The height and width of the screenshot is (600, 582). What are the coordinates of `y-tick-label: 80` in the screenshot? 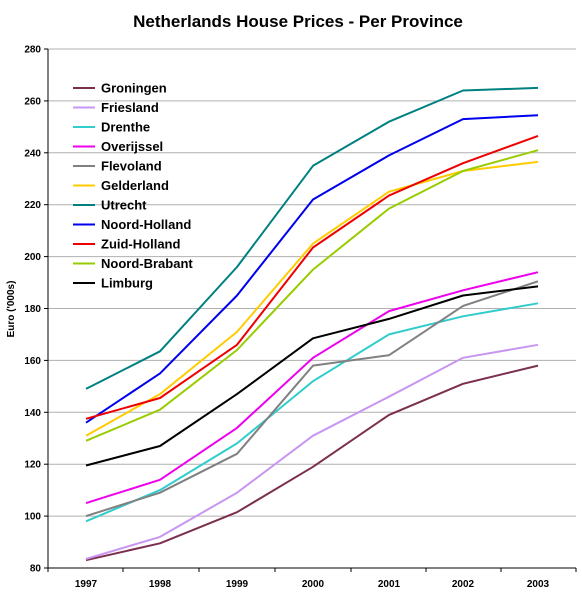 It's located at (36, 569).